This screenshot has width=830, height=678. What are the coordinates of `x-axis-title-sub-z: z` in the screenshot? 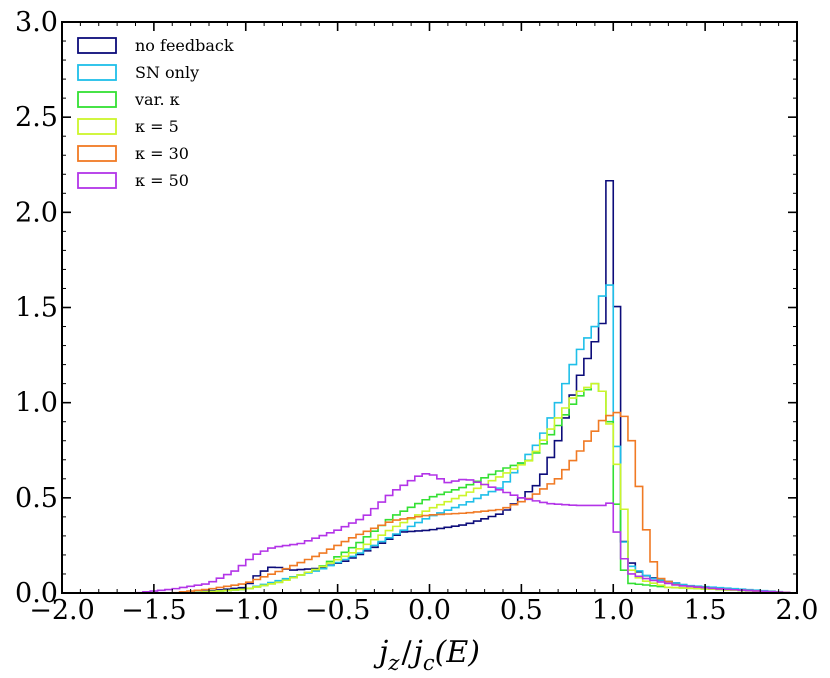 It's located at (393, 663).